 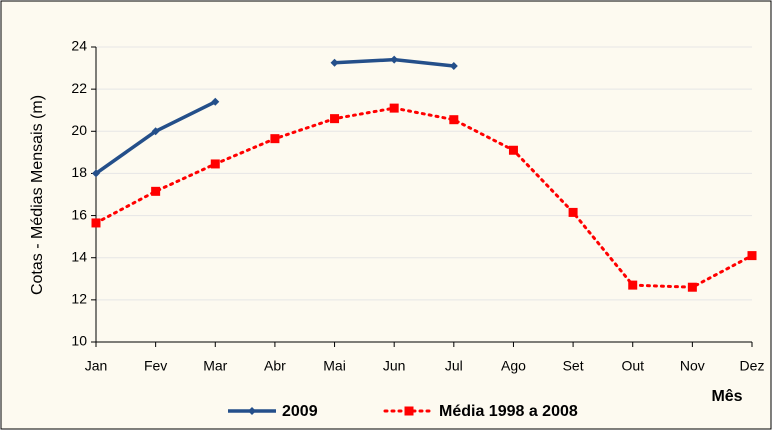 I want to click on y-tick-label: 16, so click(x=79, y=214).